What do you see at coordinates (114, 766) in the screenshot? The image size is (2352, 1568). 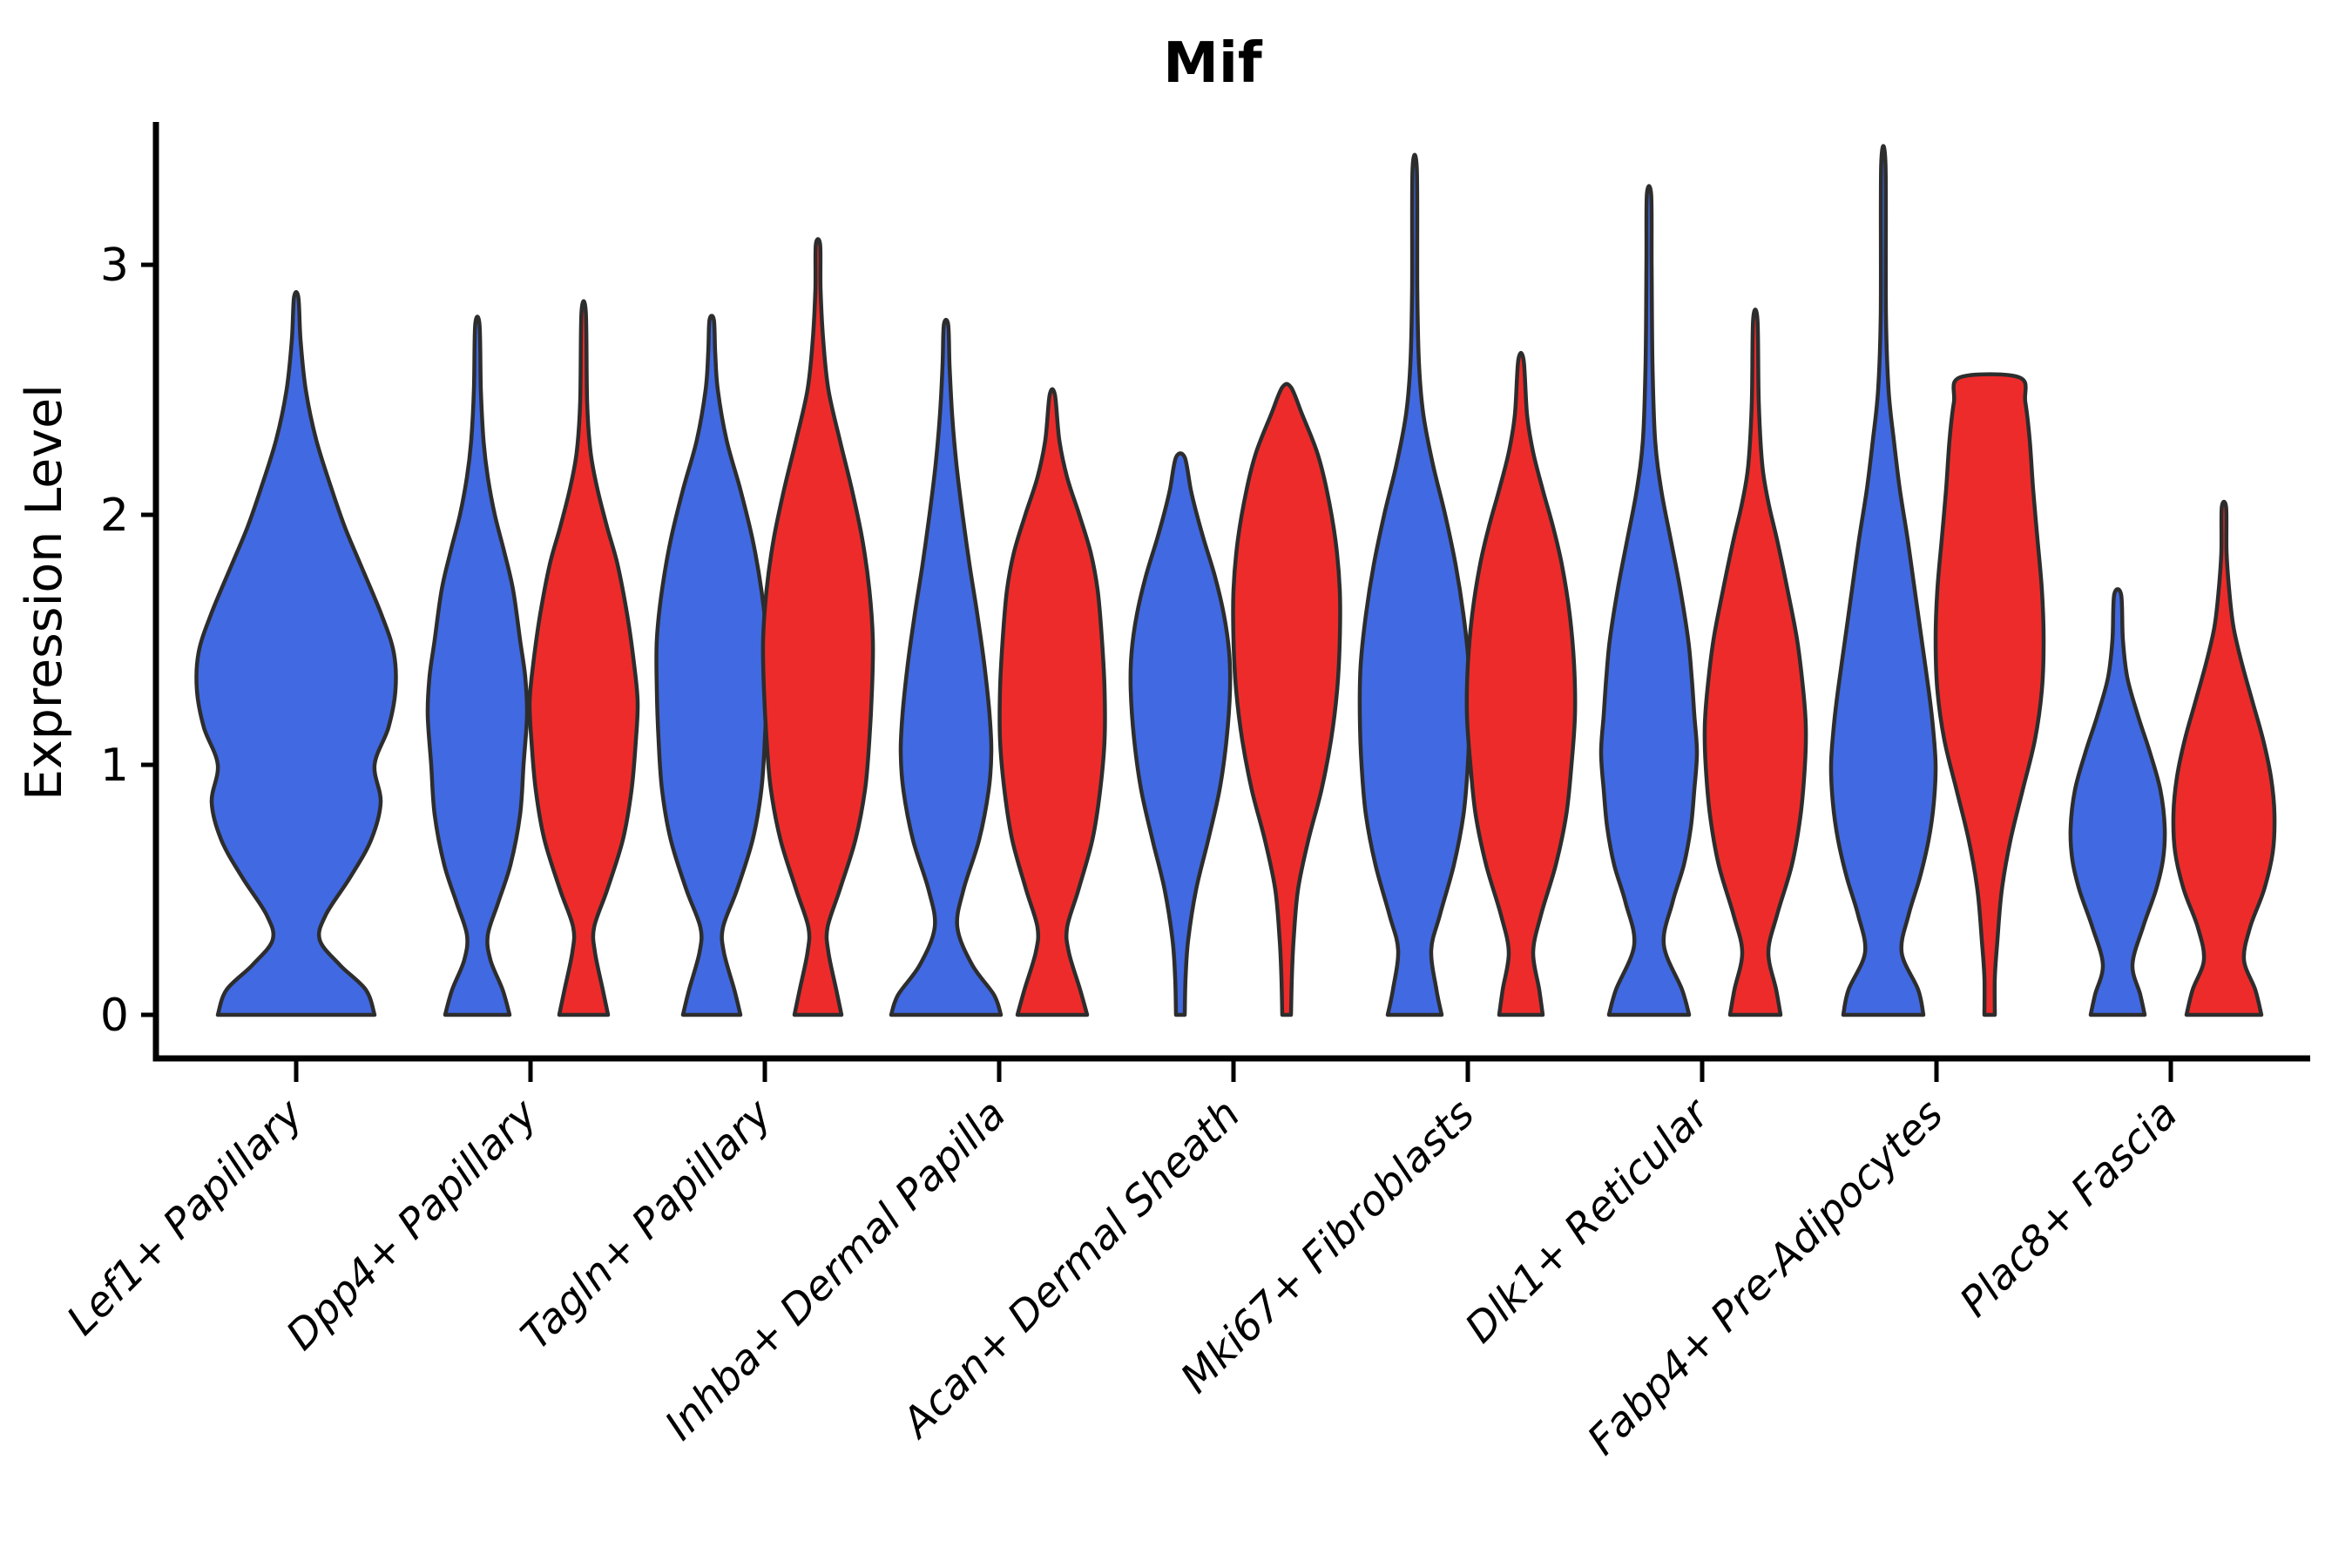 I see `y-tick-label: 1` at bounding box center [114, 766].